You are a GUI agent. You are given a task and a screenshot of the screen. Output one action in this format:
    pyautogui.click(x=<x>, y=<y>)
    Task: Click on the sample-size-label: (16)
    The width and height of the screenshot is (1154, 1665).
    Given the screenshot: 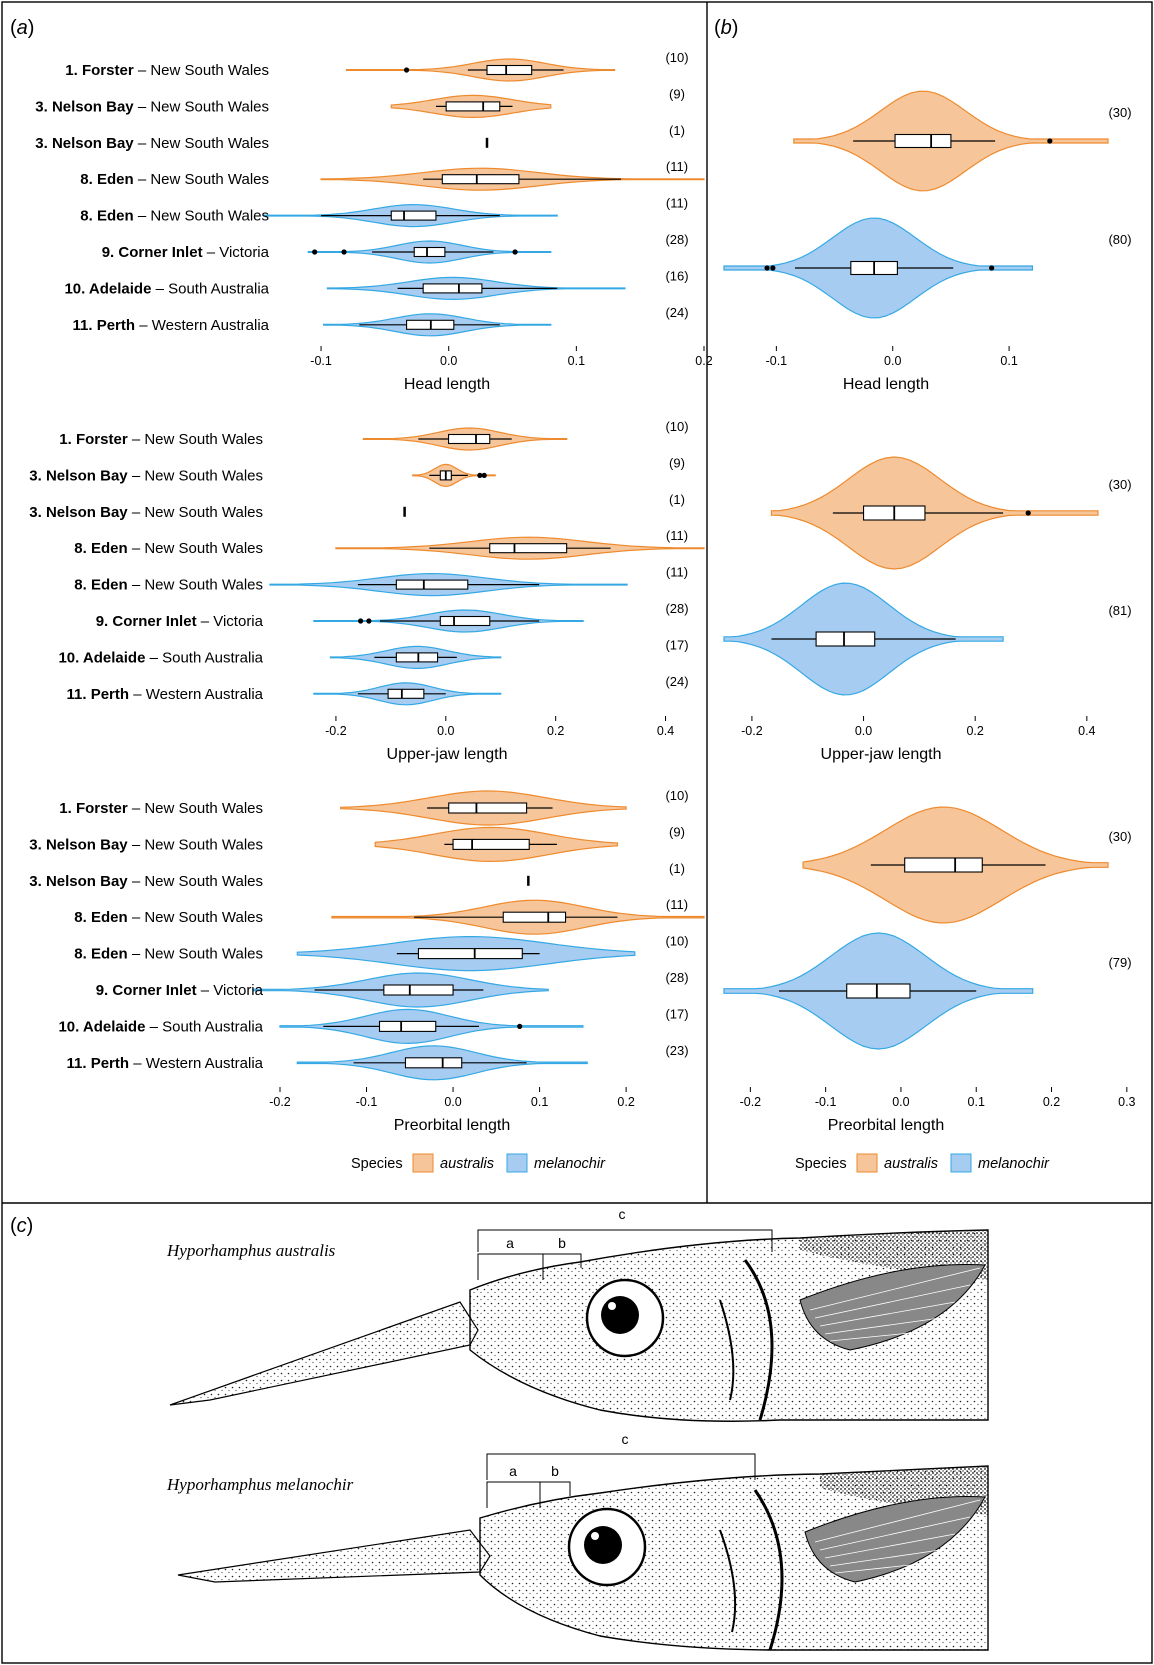 What is the action you would take?
    pyautogui.click(x=676, y=275)
    